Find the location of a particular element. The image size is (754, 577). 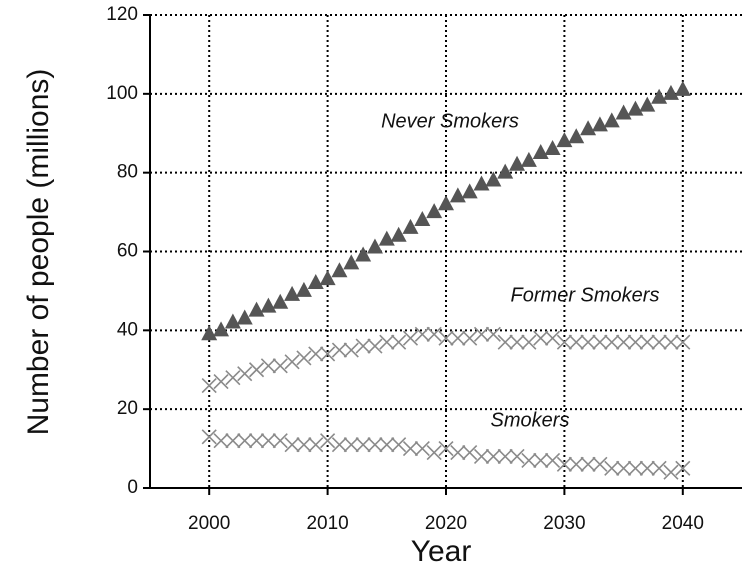

x-tick-label: 2020 is located at coordinates (446, 523).